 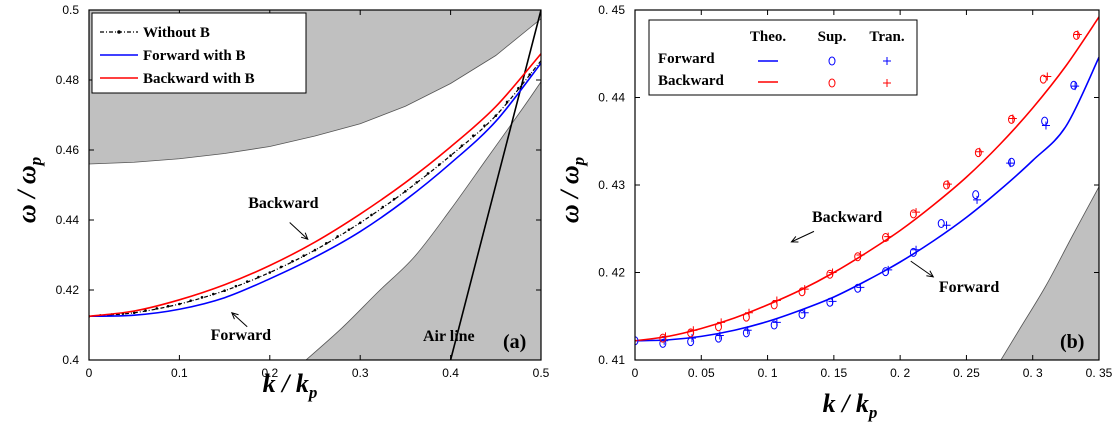 What do you see at coordinates (343, 270) in the screenshot?
I see `annotations-a: Backward Forward Air line` at bounding box center [343, 270].